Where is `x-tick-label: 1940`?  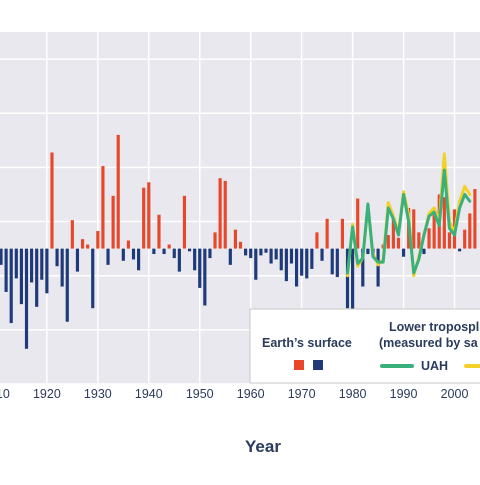 x-tick-label: 1940 is located at coordinates (149, 394).